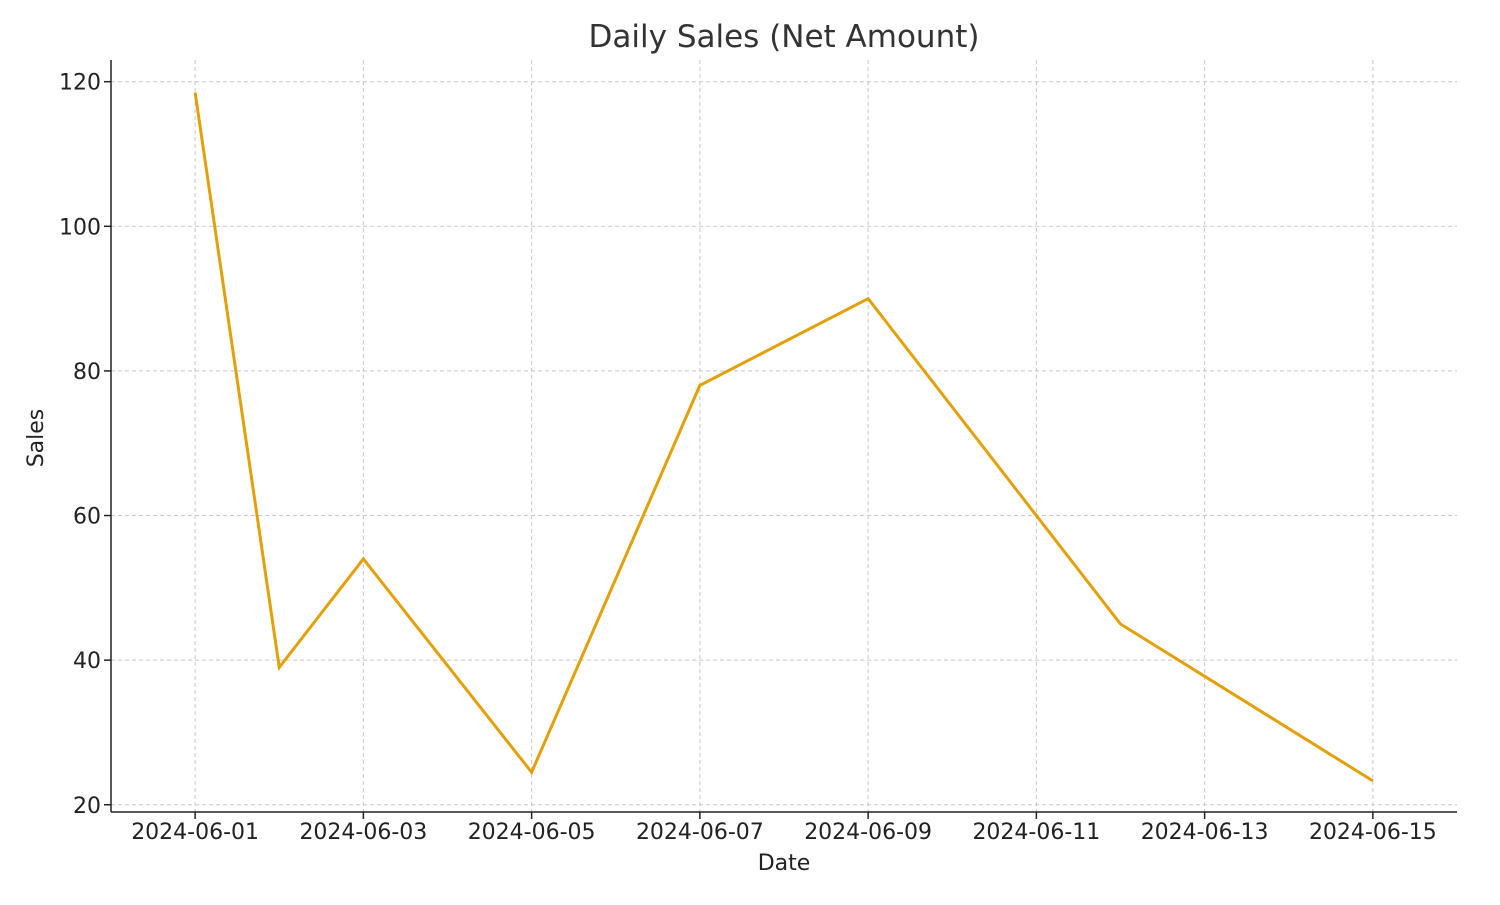 This screenshot has width=1500, height=905. I want to click on x-axis-label: Date, so click(784, 863).